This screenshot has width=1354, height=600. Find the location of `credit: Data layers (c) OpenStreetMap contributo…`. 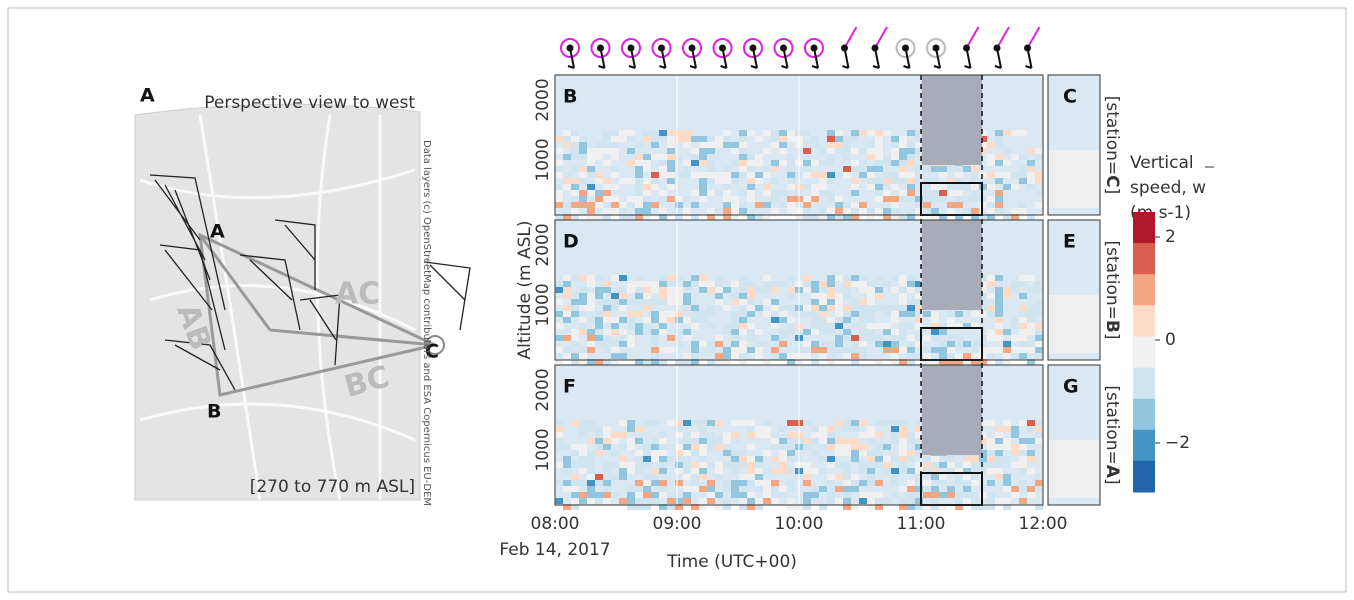

credit: Data layers (c) OpenStreetMap contributo… is located at coordinates (426, 323).